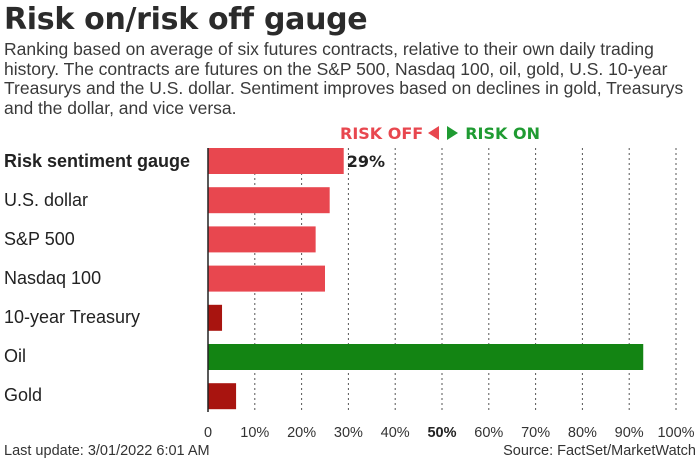 Image resolution: width=700 pixels, height=462 pixels. Describe the element at coordinates (222, 396) in the screenshot. I see `bar-gold` at that location.